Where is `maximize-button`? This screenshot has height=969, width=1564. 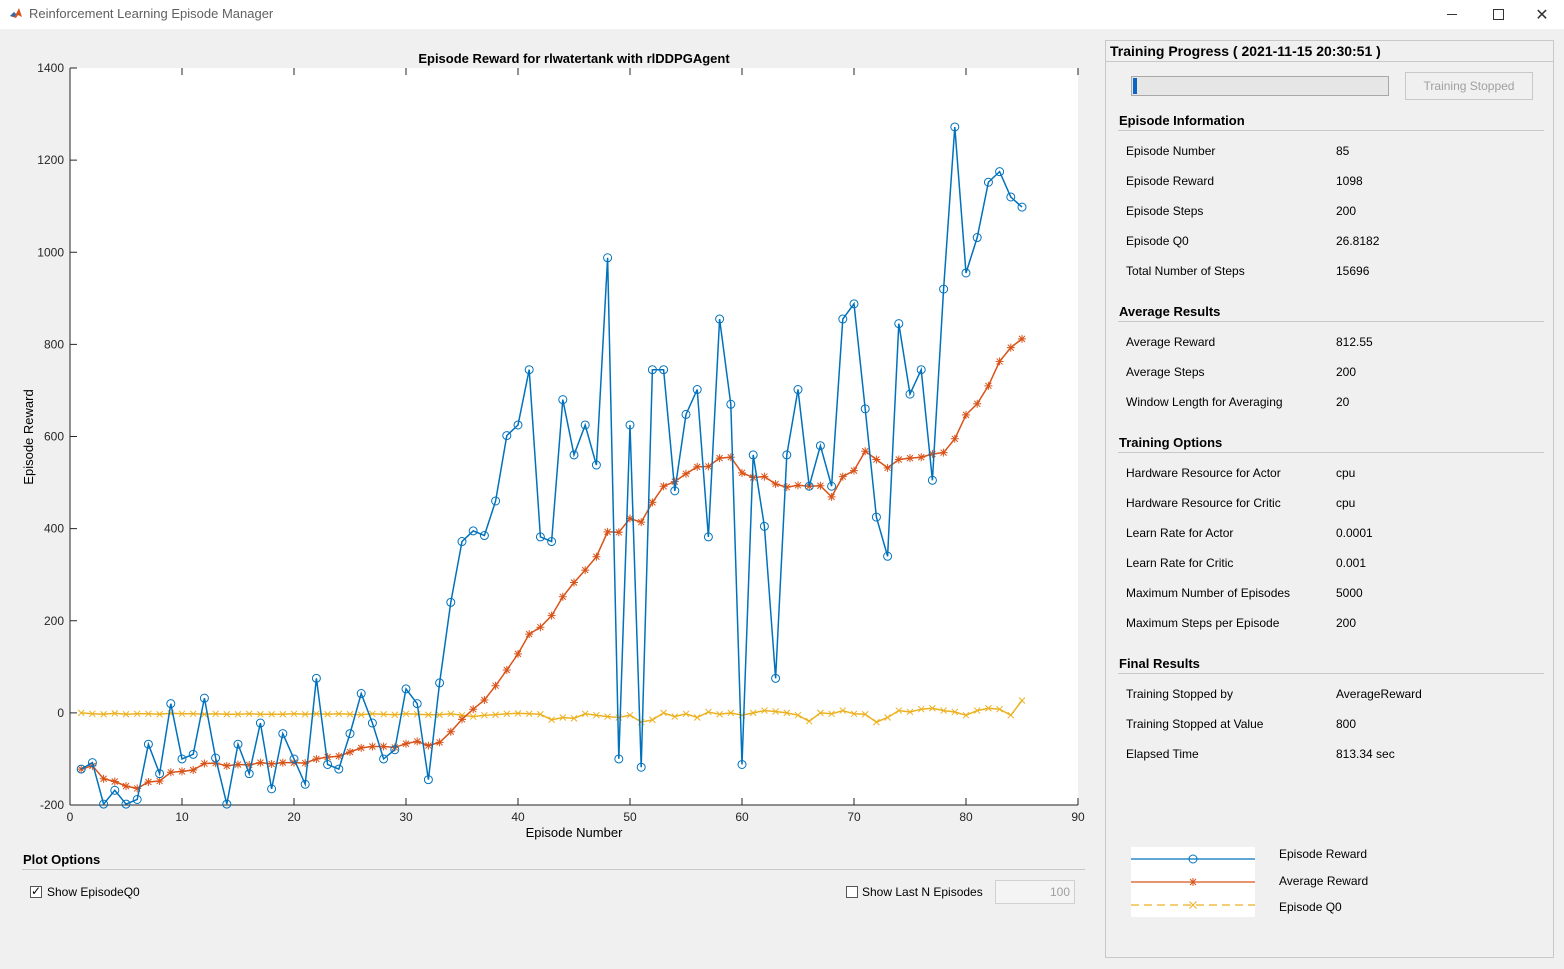
maximize-button is located at coordinates (1498, 14).